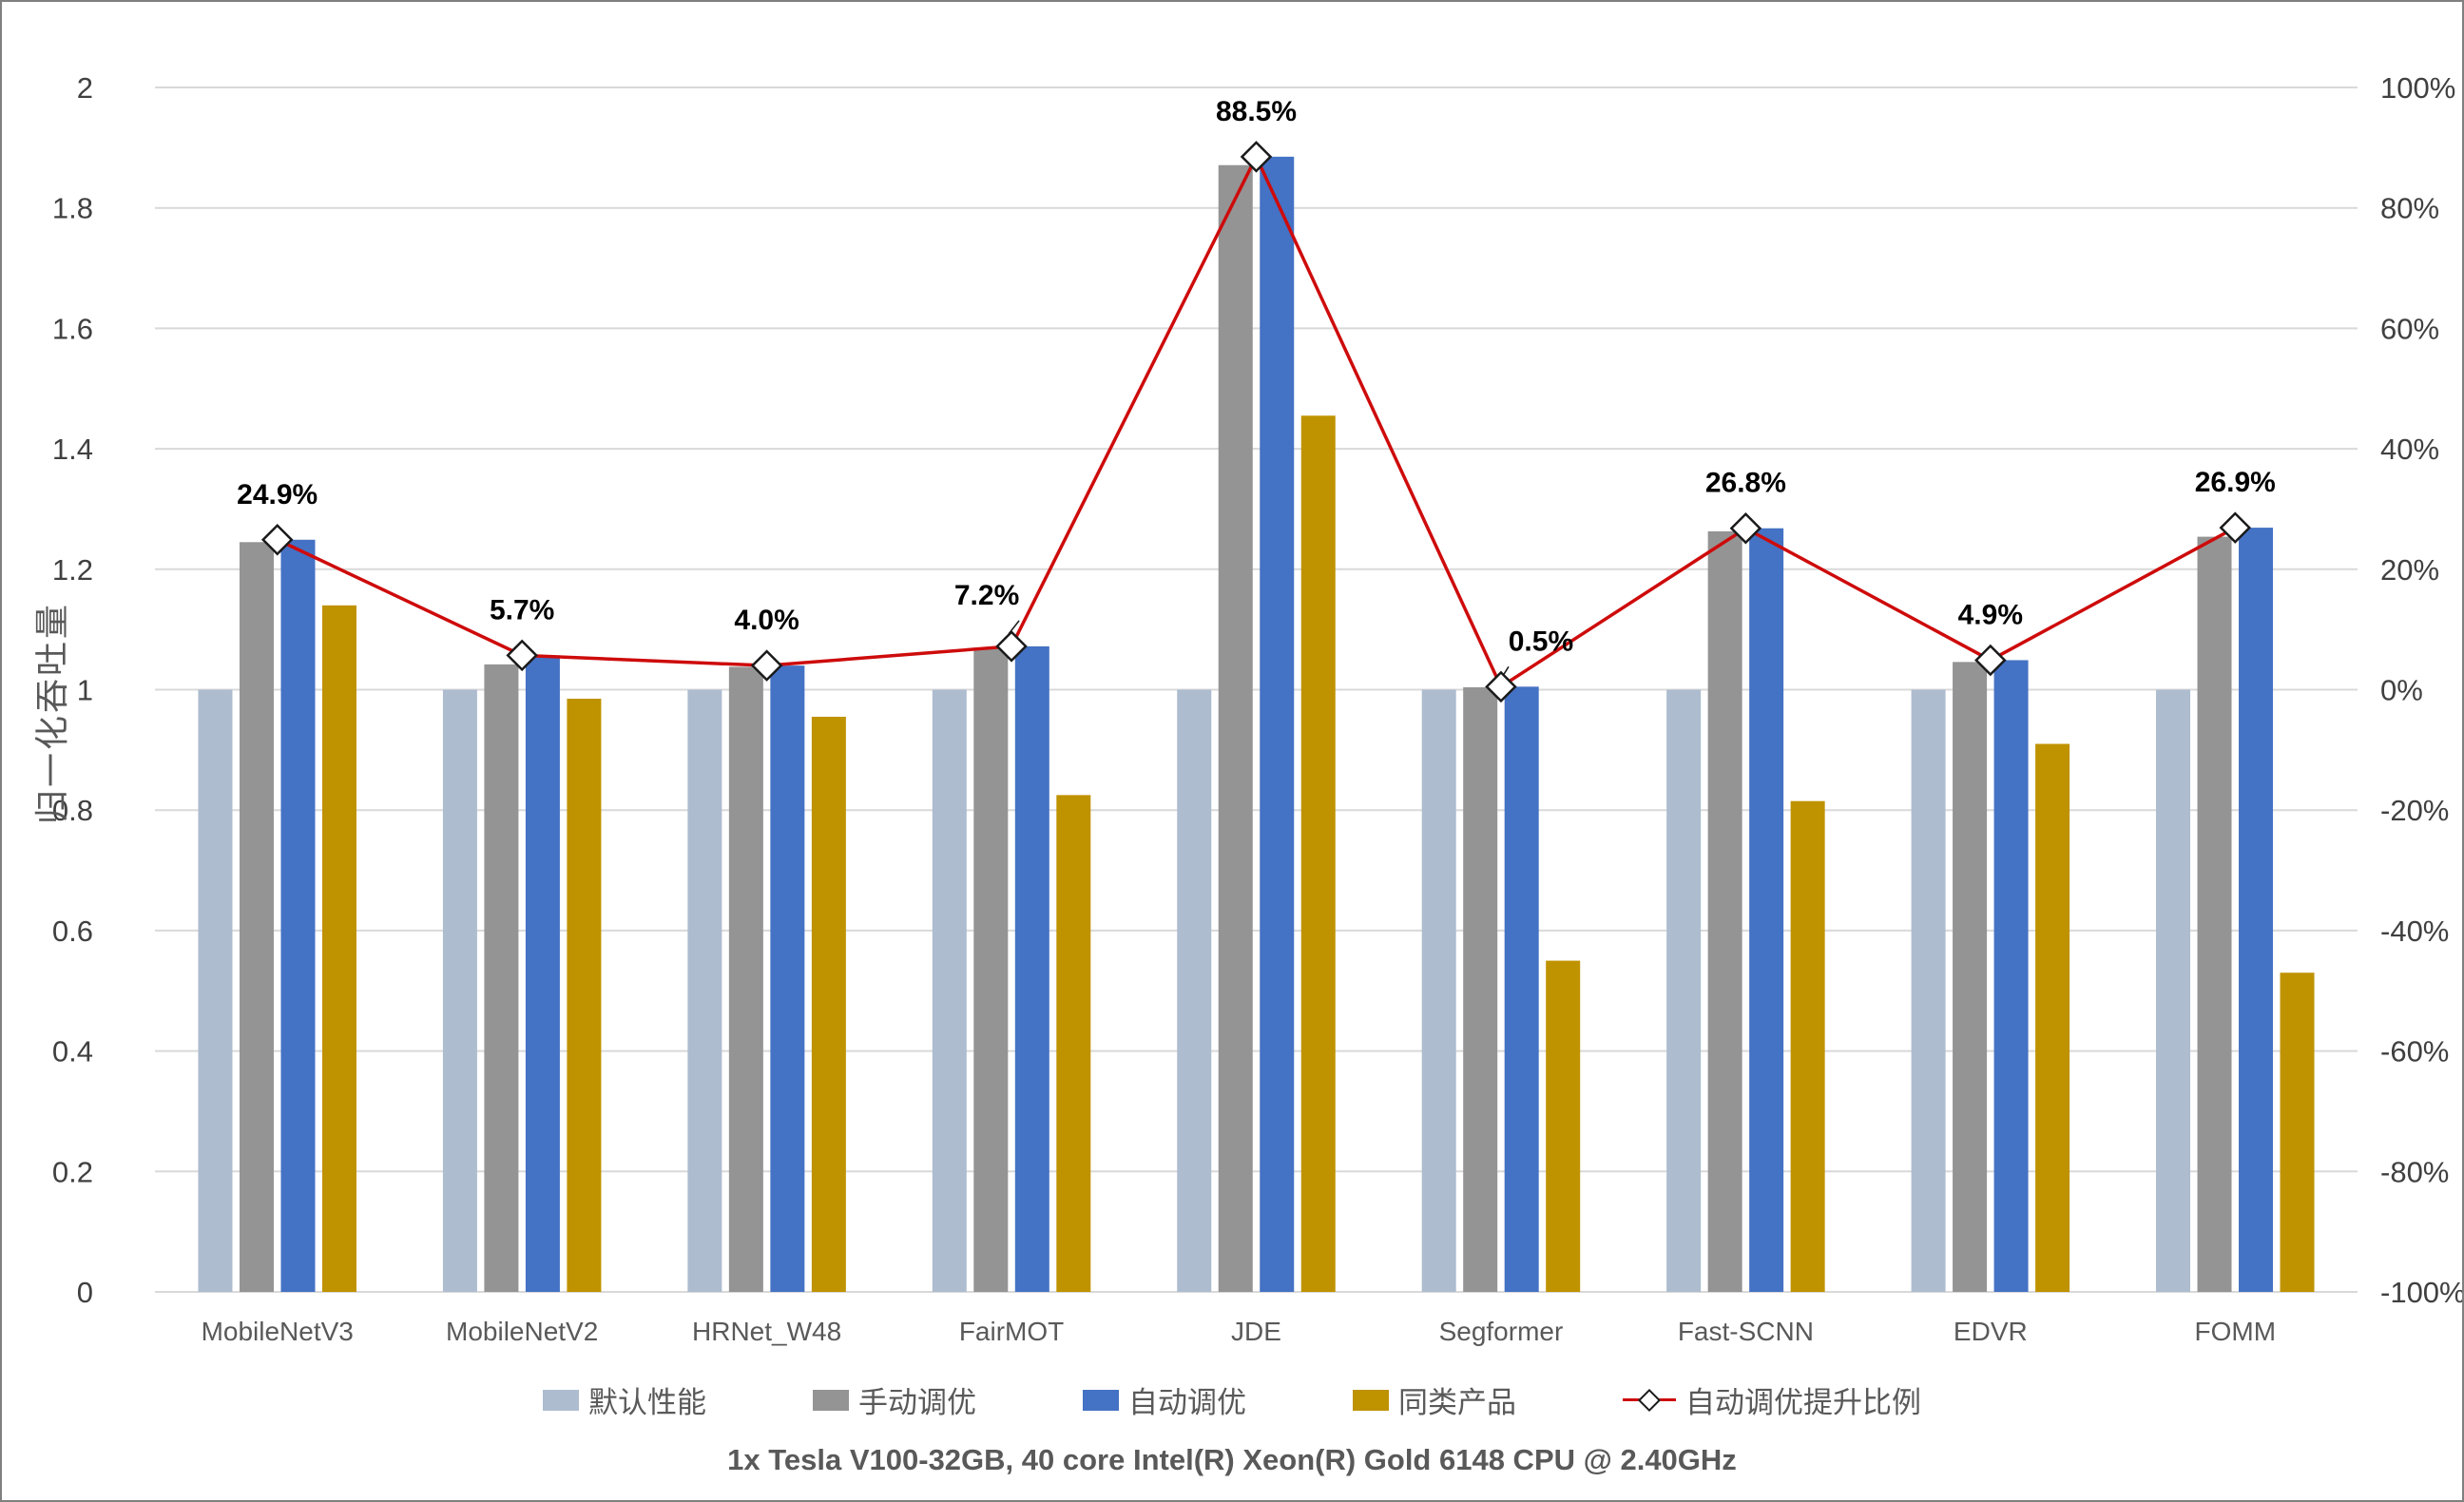  I want to click on legend-diamond-marker, so click(1649, 1400).